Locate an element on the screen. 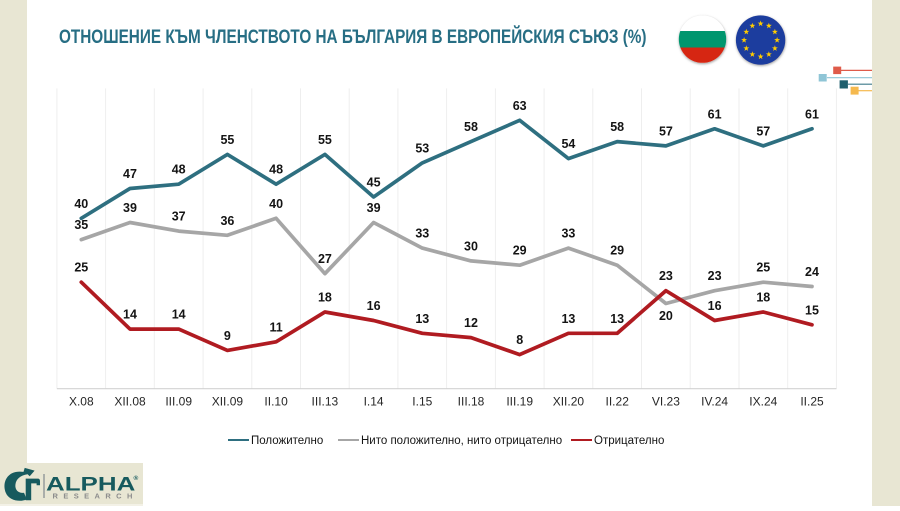 This screenshot has height=511, width=900. svg-text: XII.09 is located at coordinates (228, 402).